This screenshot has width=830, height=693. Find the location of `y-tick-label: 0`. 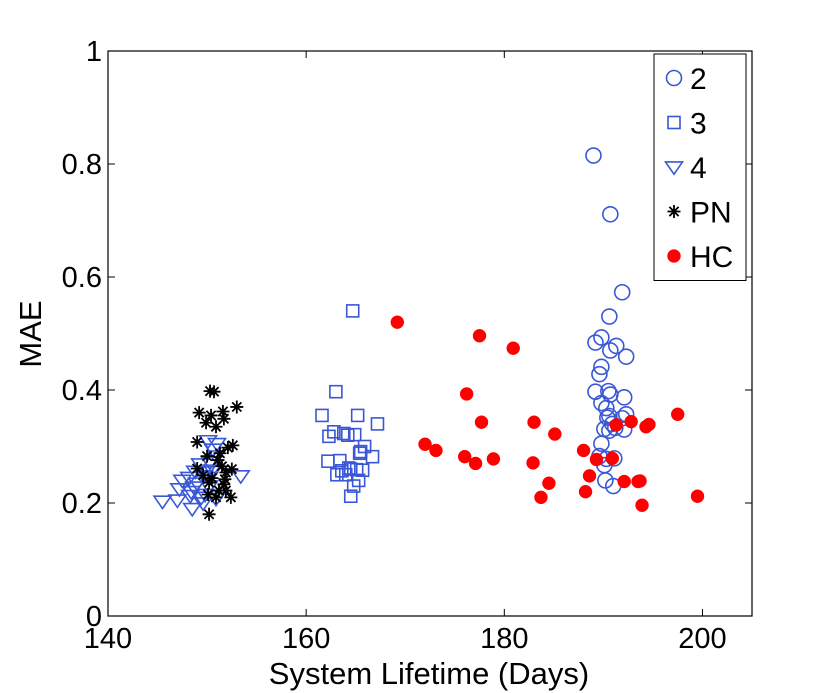

y-tick-label: 0 is located at coordinates (94, 617).